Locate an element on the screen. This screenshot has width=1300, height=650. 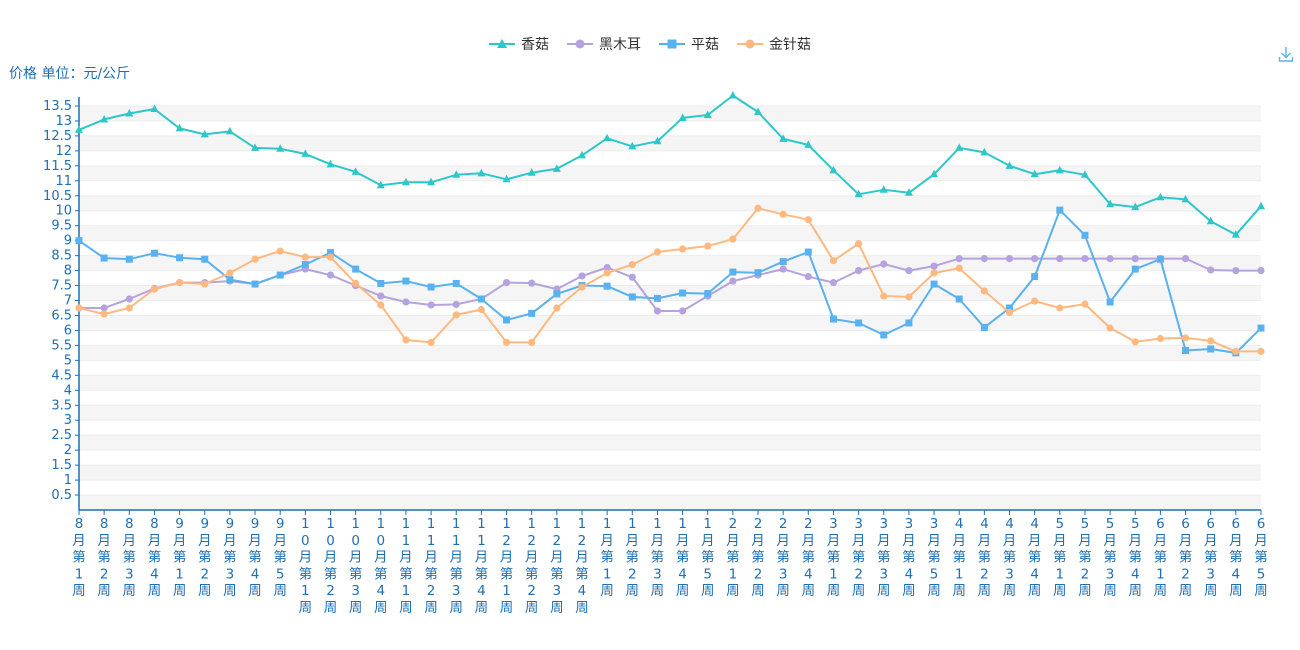
x-tick-label: 3 月第 2 周 is located at coordinates (859, 557).